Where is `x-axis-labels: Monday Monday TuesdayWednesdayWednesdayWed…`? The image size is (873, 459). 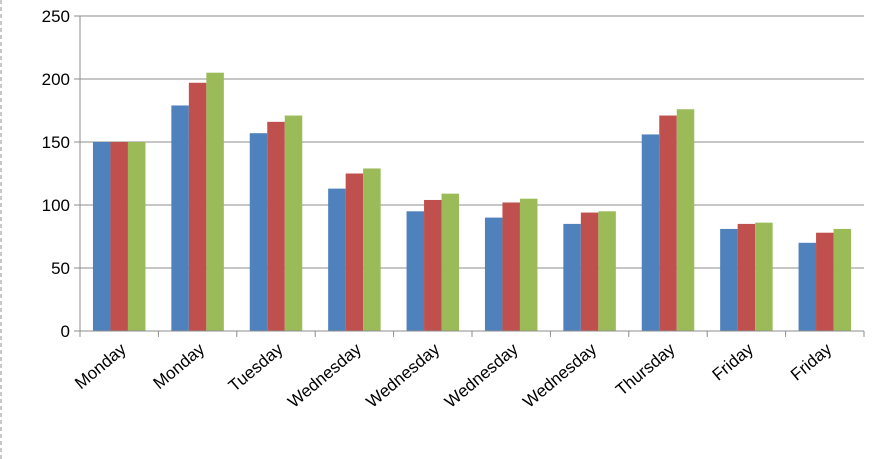 x-axis-labels: Monday Monday TuesdayWednesdayWednesdayWed… is located at coordinates (453, 375).